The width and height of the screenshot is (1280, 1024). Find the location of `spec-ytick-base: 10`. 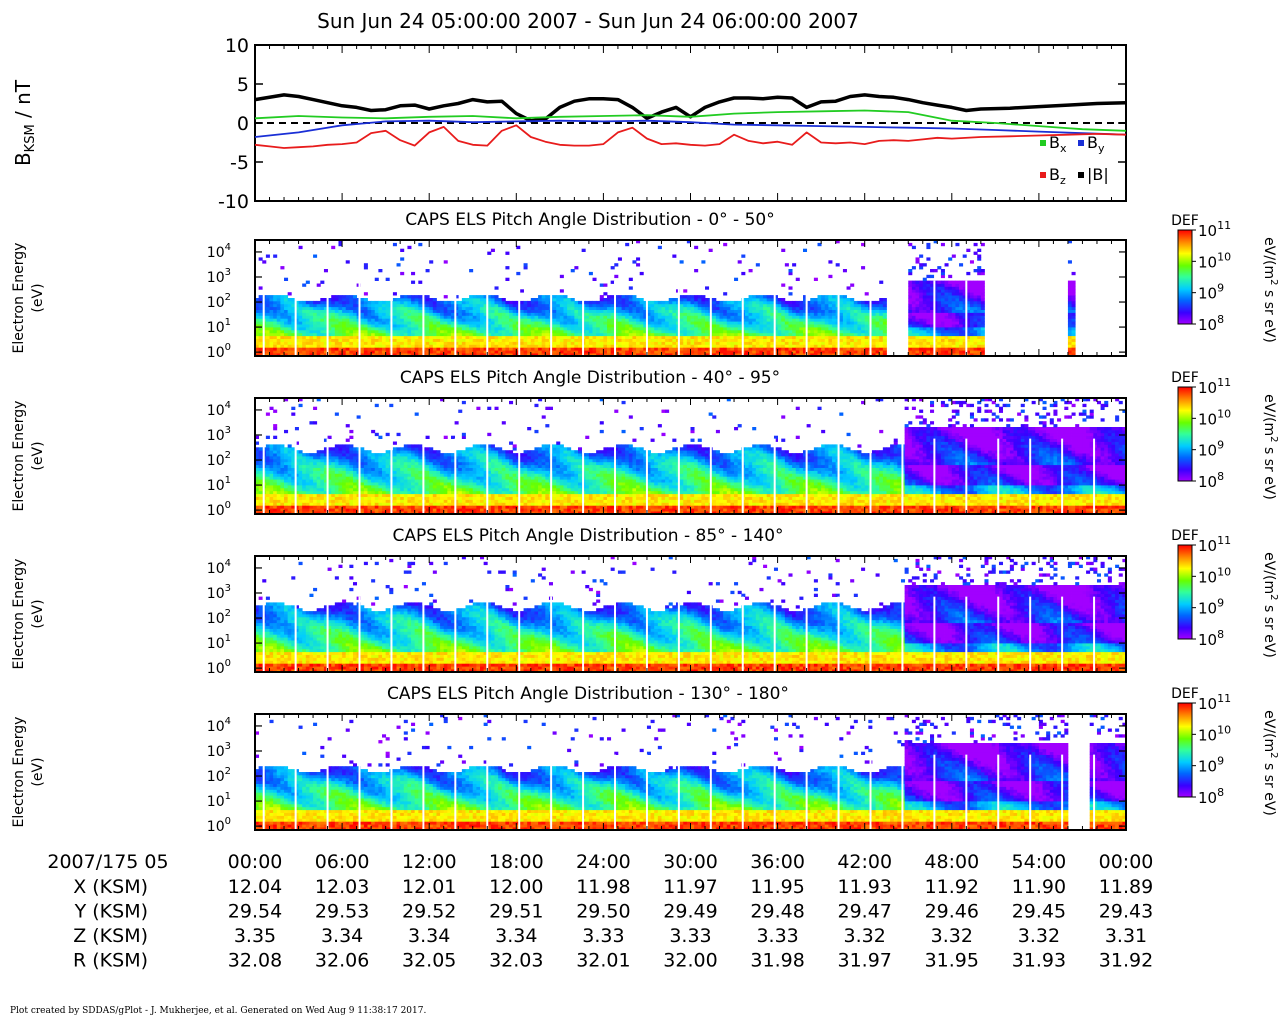

spec-ytick-base: 10 is located at coordinates (216, 303).